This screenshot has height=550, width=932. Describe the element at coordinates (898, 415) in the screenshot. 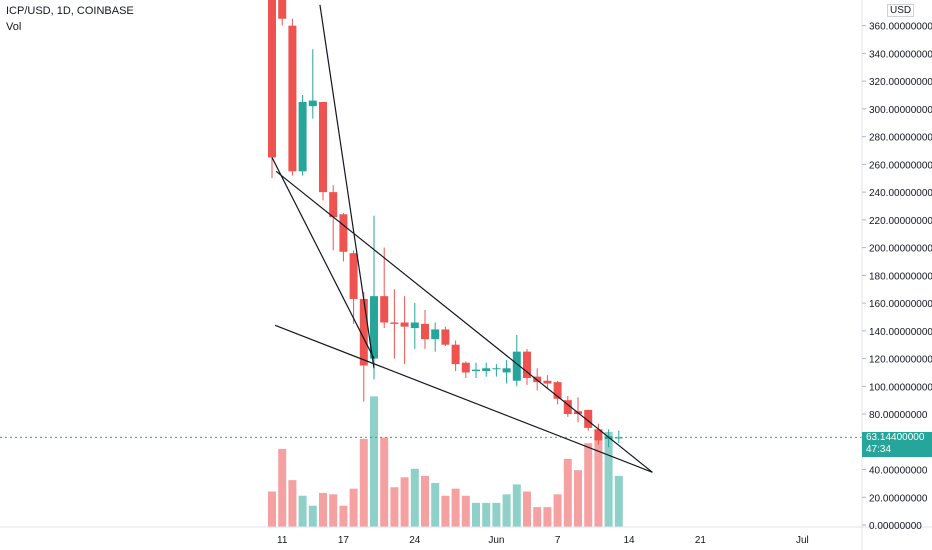

I see `price-tick-label: 80.00000000` at that location.